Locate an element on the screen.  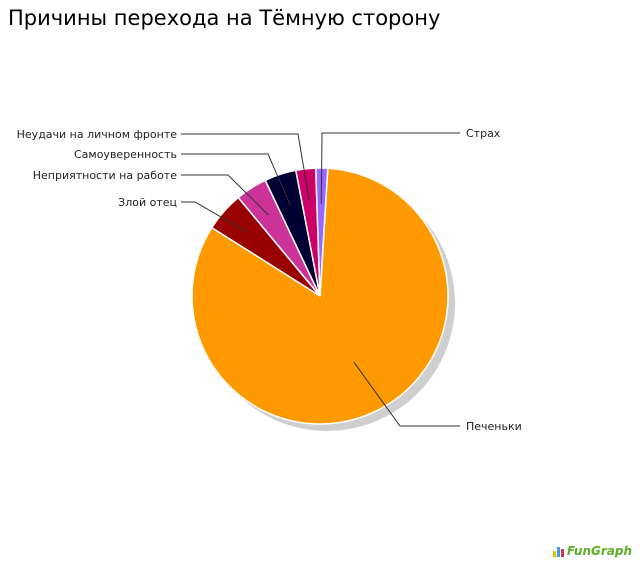
fungraph-logo: FunGraph is located at coordinates (592, 551).